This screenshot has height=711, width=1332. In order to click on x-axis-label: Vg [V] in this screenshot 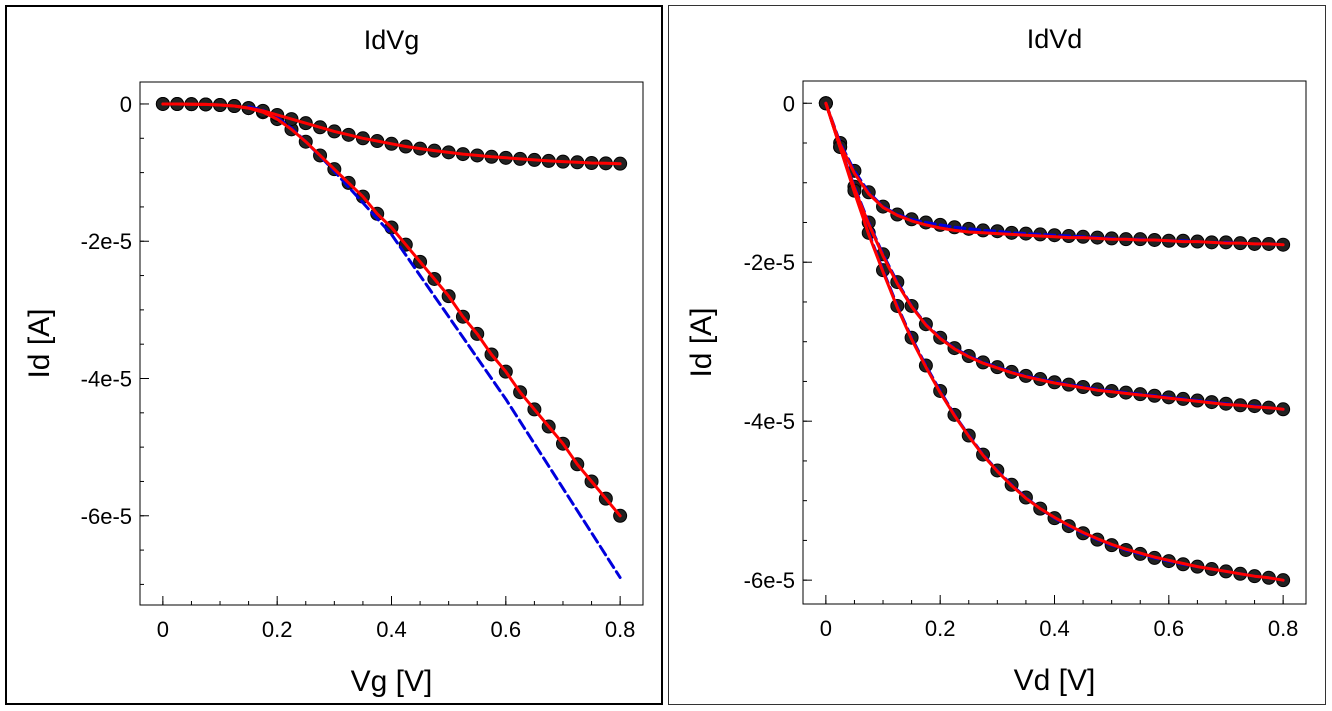, I will do `click(392, 681)`.